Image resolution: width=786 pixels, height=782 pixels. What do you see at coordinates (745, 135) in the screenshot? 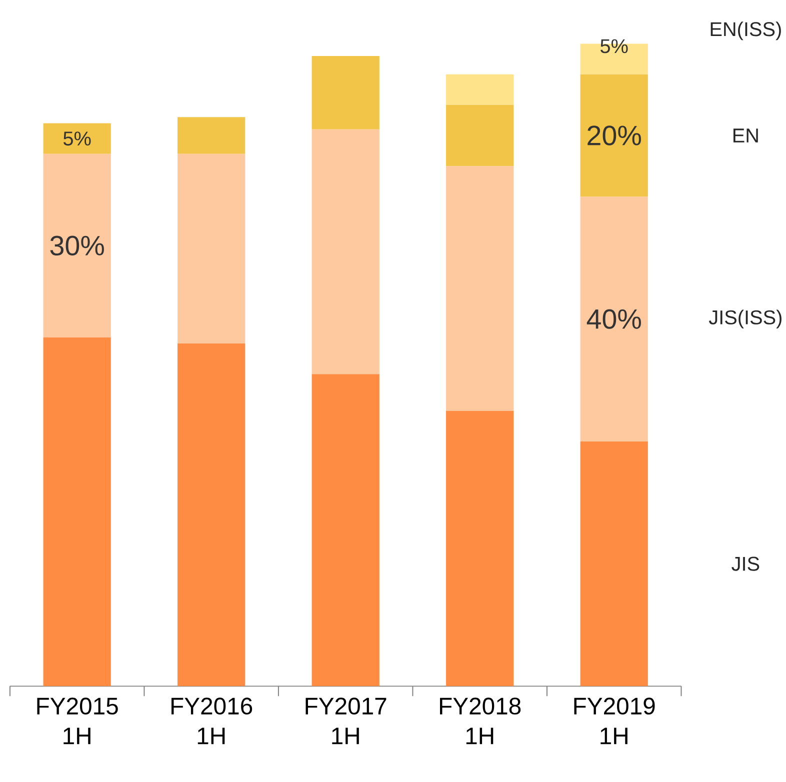
I see `text: EN` at bounding box center [745, 135].